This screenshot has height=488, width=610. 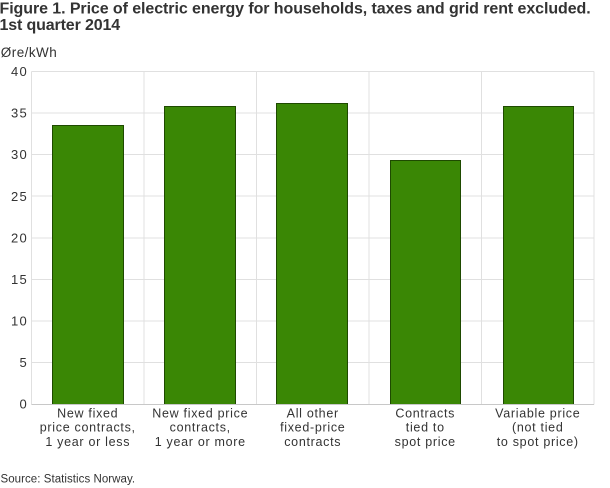 I want to click on svg-text: 10, so click(x=19, y=321).